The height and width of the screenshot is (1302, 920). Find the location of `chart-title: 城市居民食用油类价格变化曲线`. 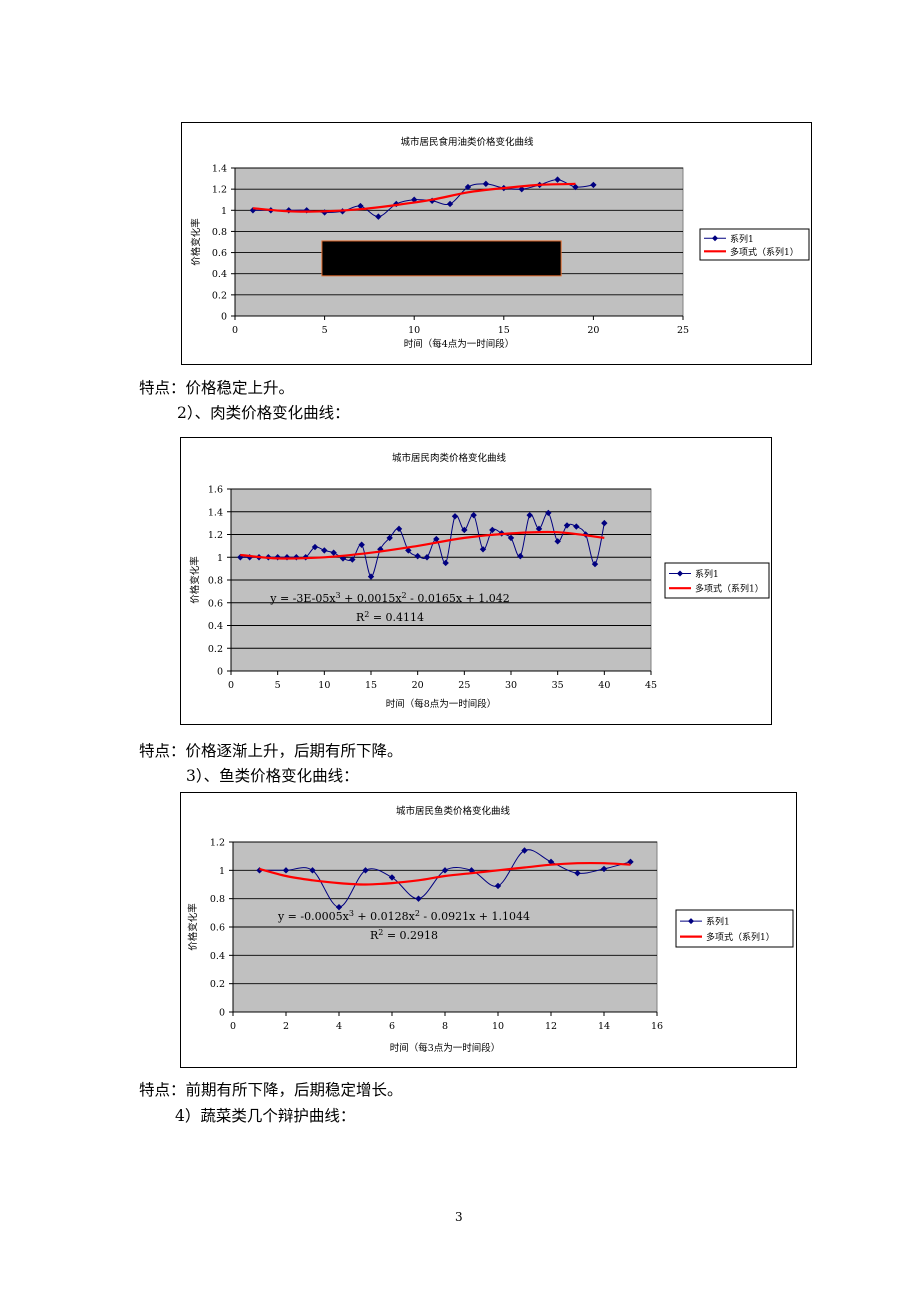

chart-title: 城市居民食用油类价格变化曲线 is located at coordinates (467, 142).